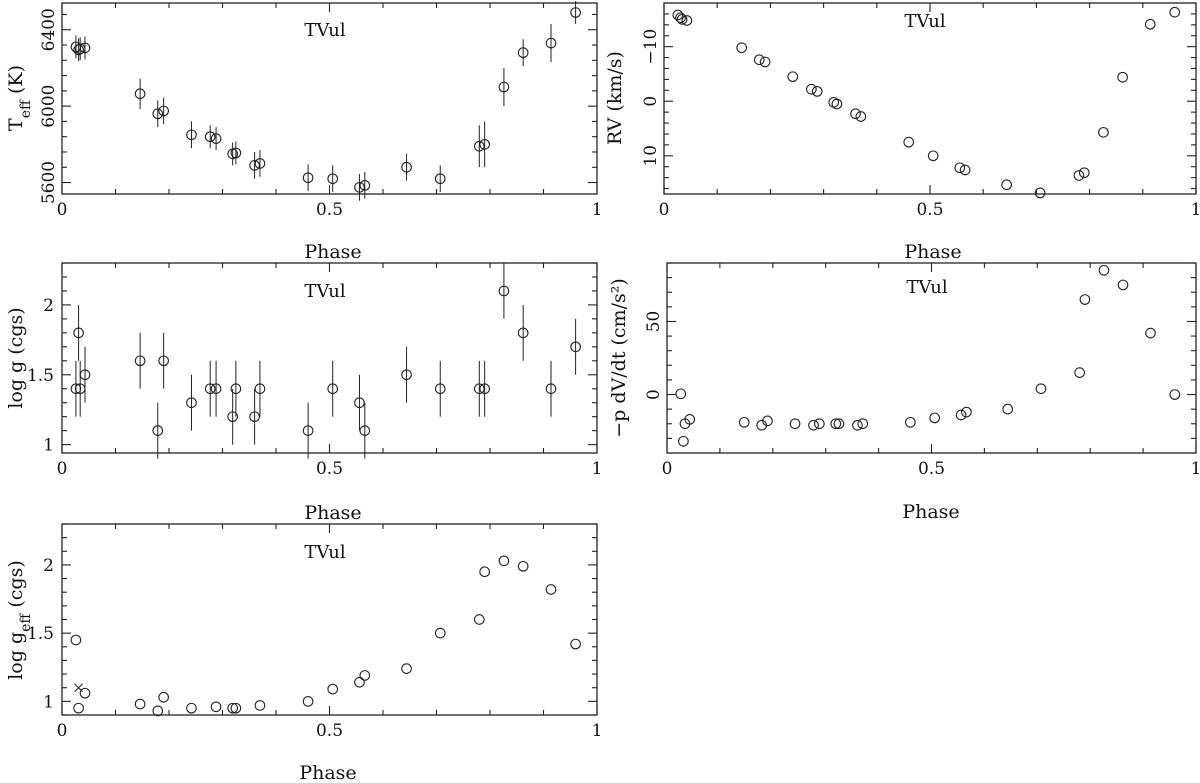 The height and width of the screenshot is (783, 1200). What do you see at coordinates (619, 358) in the screenshot?
I see `pdvdt-y-label: −p dV/dt (cm/s²)` at bounding box center [619, 358].